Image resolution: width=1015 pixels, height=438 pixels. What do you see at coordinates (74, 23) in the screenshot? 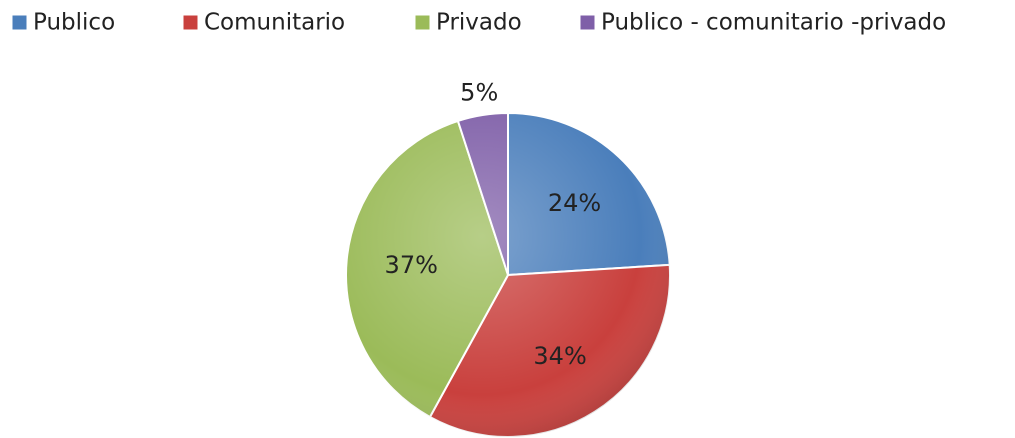
I see `legend-label: Publico` at bounding box center [74, 23].